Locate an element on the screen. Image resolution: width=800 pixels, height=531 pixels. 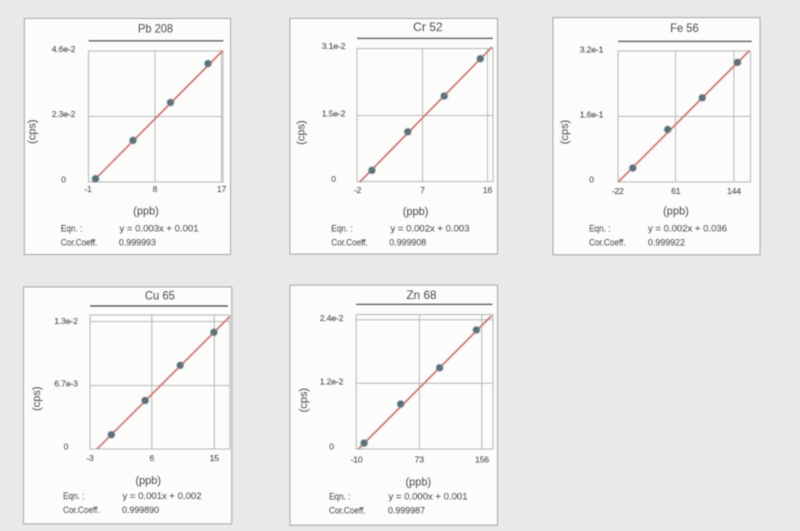
svg-text: Pb 208 is located at coordinates (155, 29).